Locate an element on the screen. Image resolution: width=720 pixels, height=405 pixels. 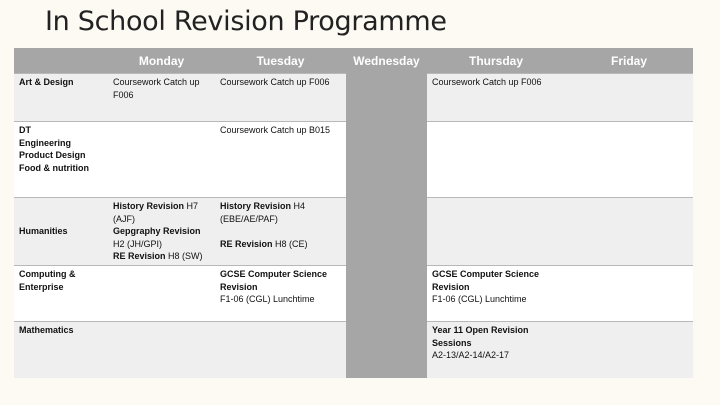
session-title: Sessions is located at coordinates (452, 342).